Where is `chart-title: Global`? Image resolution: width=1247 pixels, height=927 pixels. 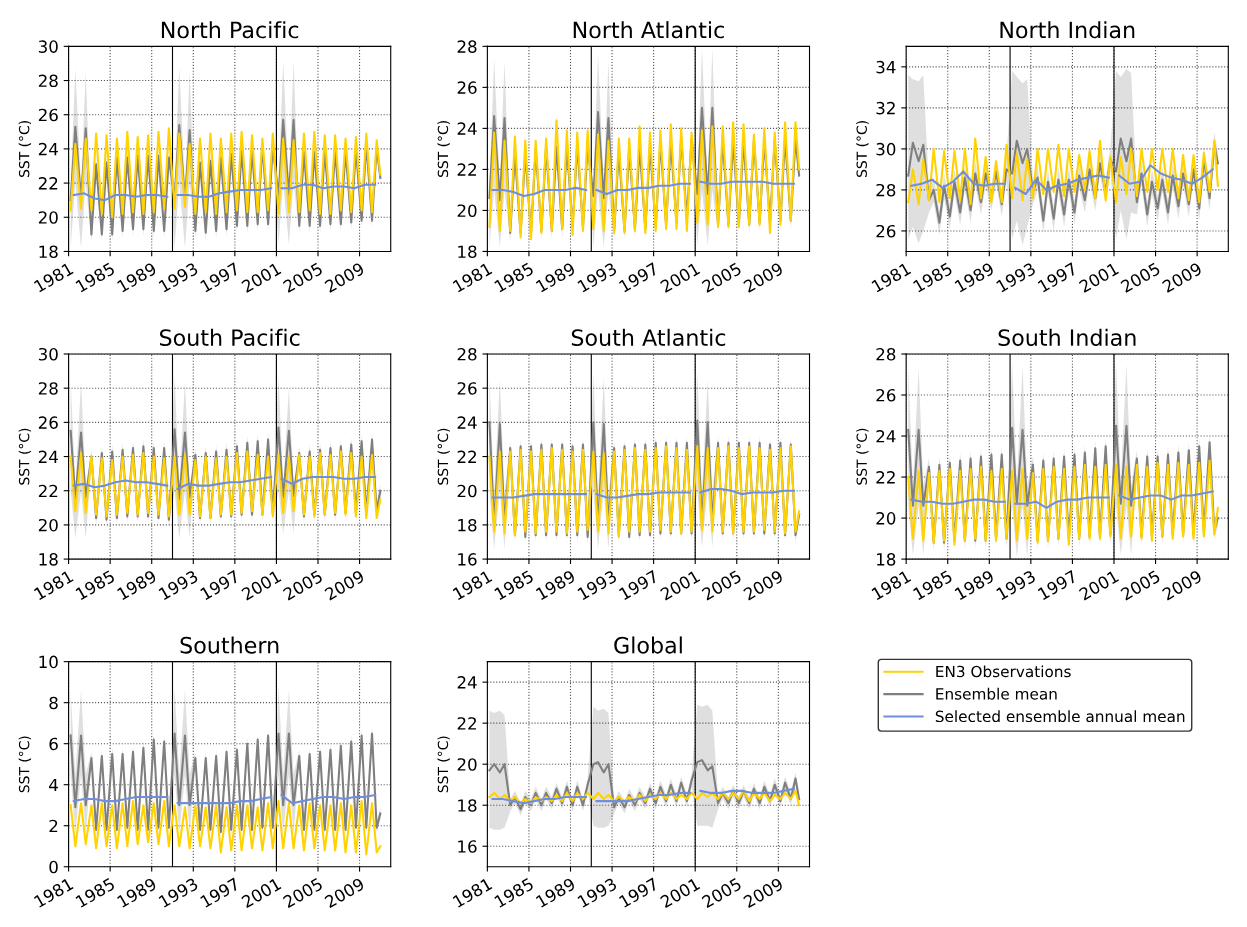 chart-title: Global is located at coordinates (648, 645).